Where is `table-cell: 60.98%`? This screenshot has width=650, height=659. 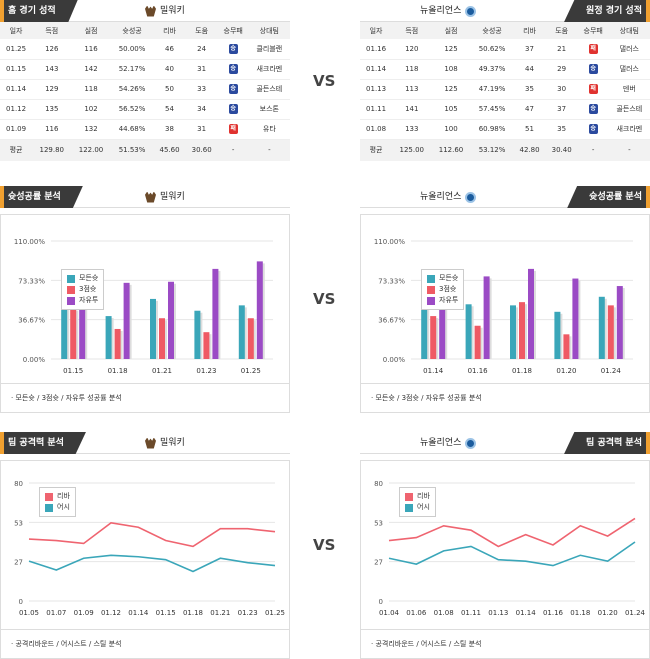 table-cell: 60.98% is located at coordinates (492, 129).